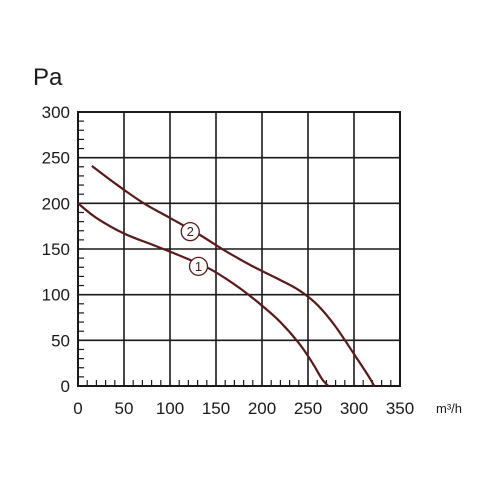 This screenshot has width=498, height=498. I want to click on series-label-1: 1, so click(198, 266).